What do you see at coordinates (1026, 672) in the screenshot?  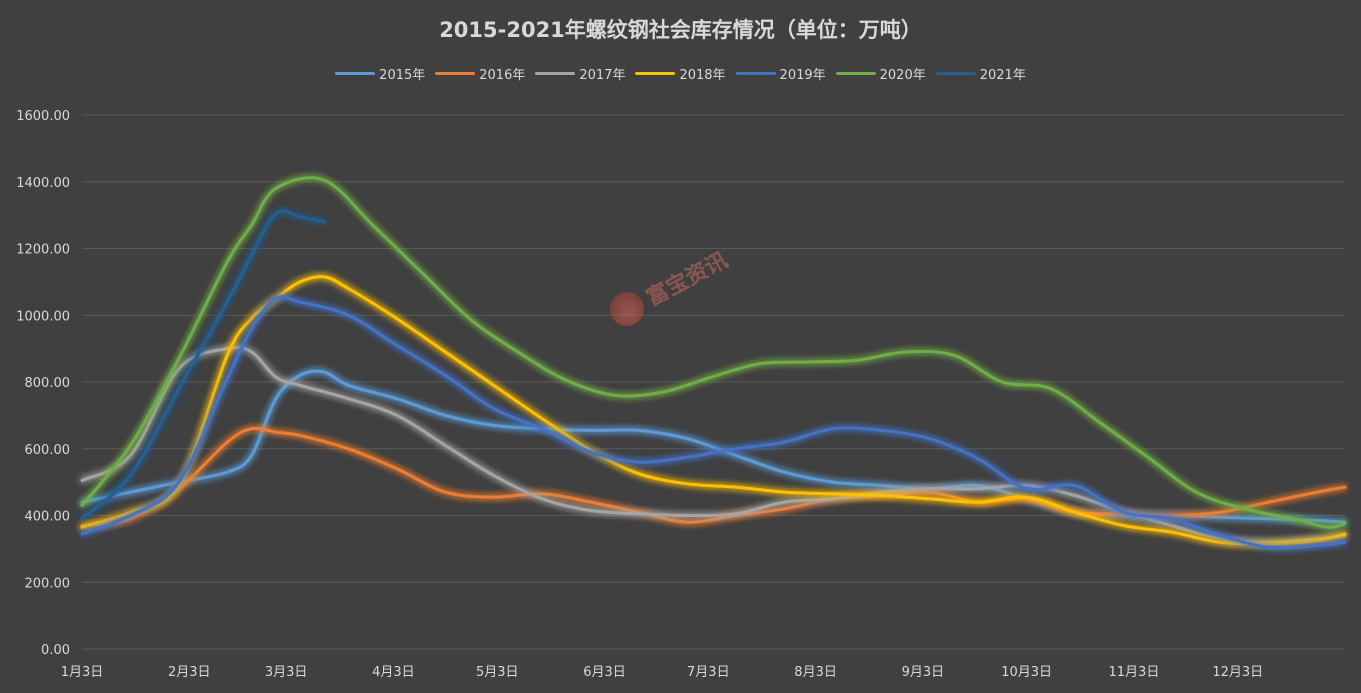 I see `x-tick-label: 10月3日` at bounding box center [1026, 672].